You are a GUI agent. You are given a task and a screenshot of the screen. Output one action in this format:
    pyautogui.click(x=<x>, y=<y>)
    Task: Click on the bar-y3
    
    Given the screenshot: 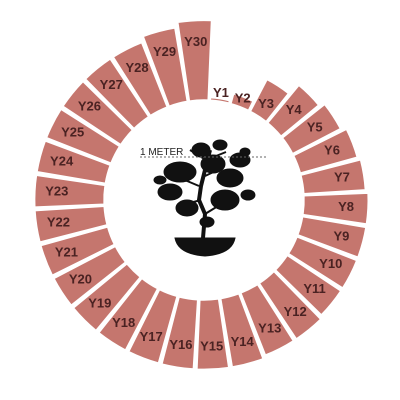 What is the action you would take?
    pyautogui.click(x=269, y=100)
    